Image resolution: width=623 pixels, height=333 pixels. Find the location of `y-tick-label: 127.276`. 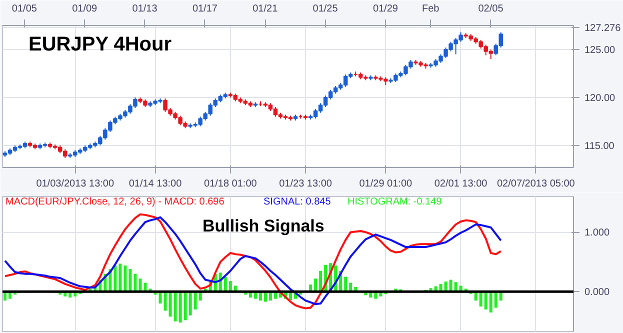

y-tick-label: 127.276 is located at coordinates (603, 28).